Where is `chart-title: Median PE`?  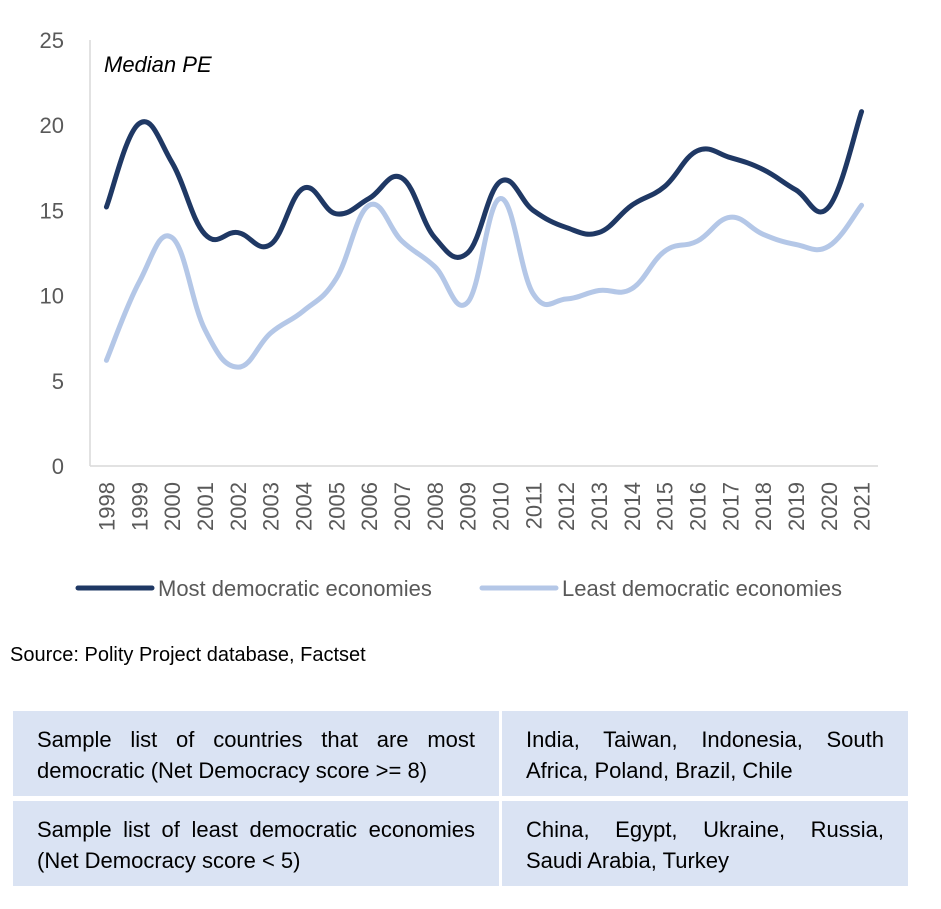
chart-title: Median PE is located at coordinates (158, 64).